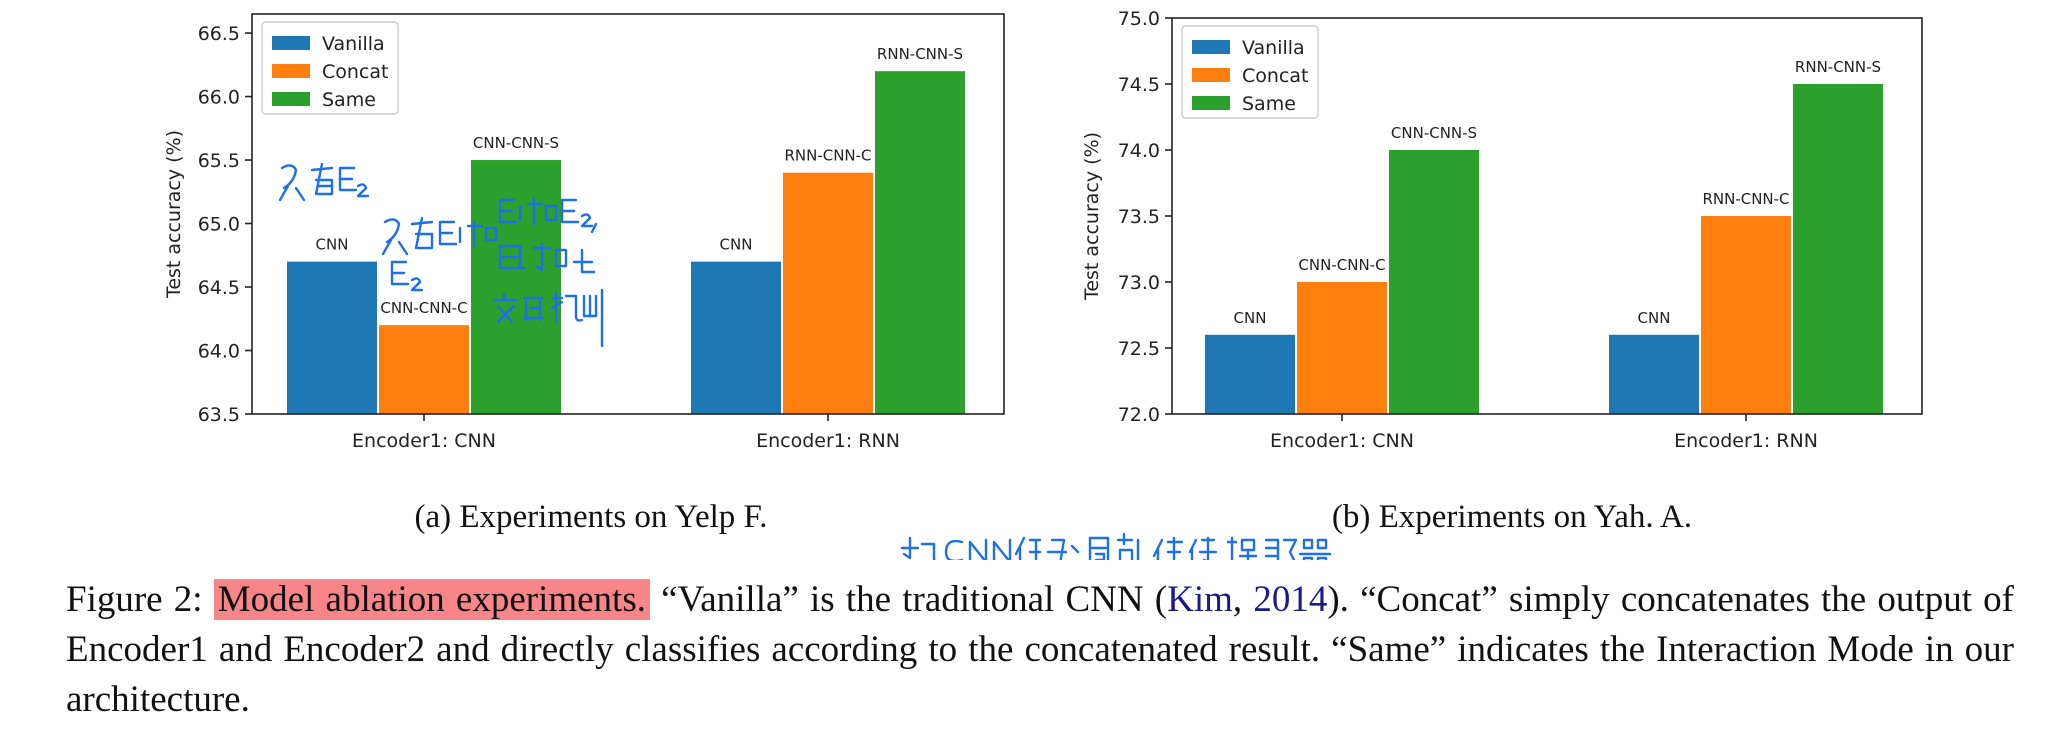 The image size is (2046, 730). What do you see at coordinates (1139, 283) in the screenshot?
I see `y-tick-label: 73.0` at bounding box center [1139, 283].